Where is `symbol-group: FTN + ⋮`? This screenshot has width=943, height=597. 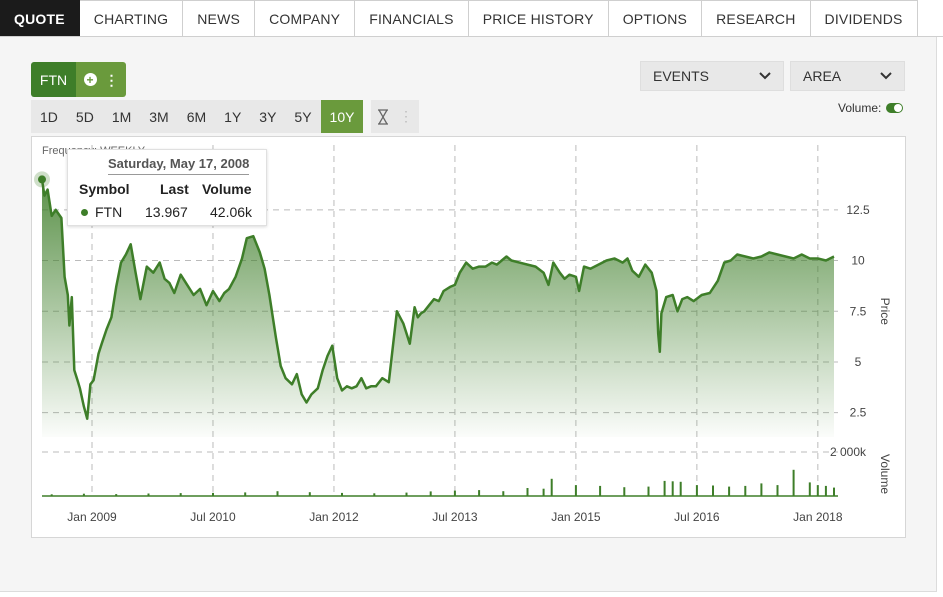 symbol-group: FTN + ⋮ is located at coordinates (78, 79).